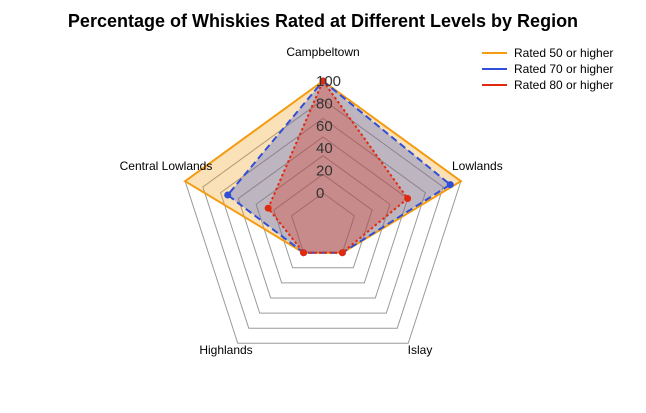 Image resolution: width=646 pixels, height=413 pixels. What do you see at coordinates (324, 148) in the screenshot?
I see `tick-label: 40` at bounding box center [324, 148].